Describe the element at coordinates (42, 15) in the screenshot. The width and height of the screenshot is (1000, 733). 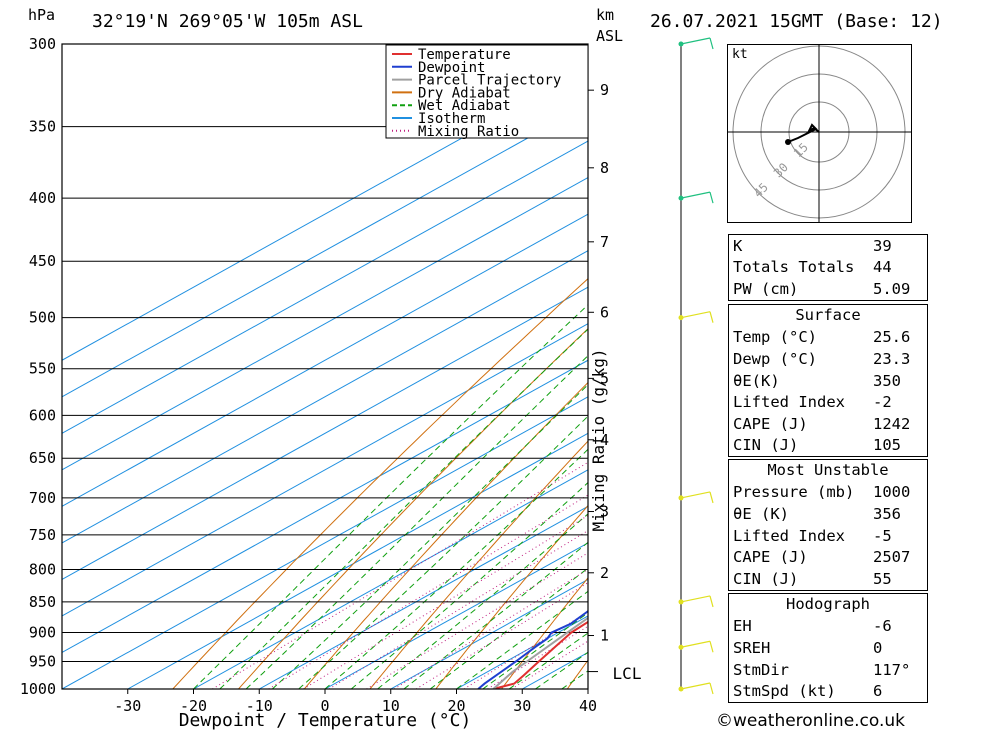
I see `hpa-unit-label: hPa` at that location.